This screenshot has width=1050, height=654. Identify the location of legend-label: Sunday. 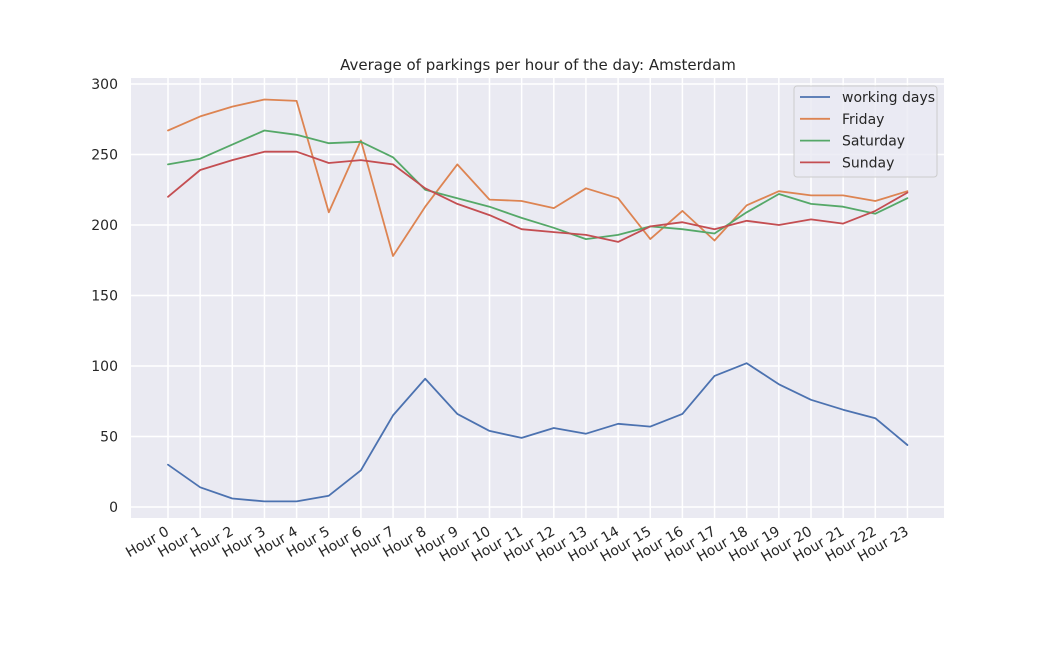
(868, 163).